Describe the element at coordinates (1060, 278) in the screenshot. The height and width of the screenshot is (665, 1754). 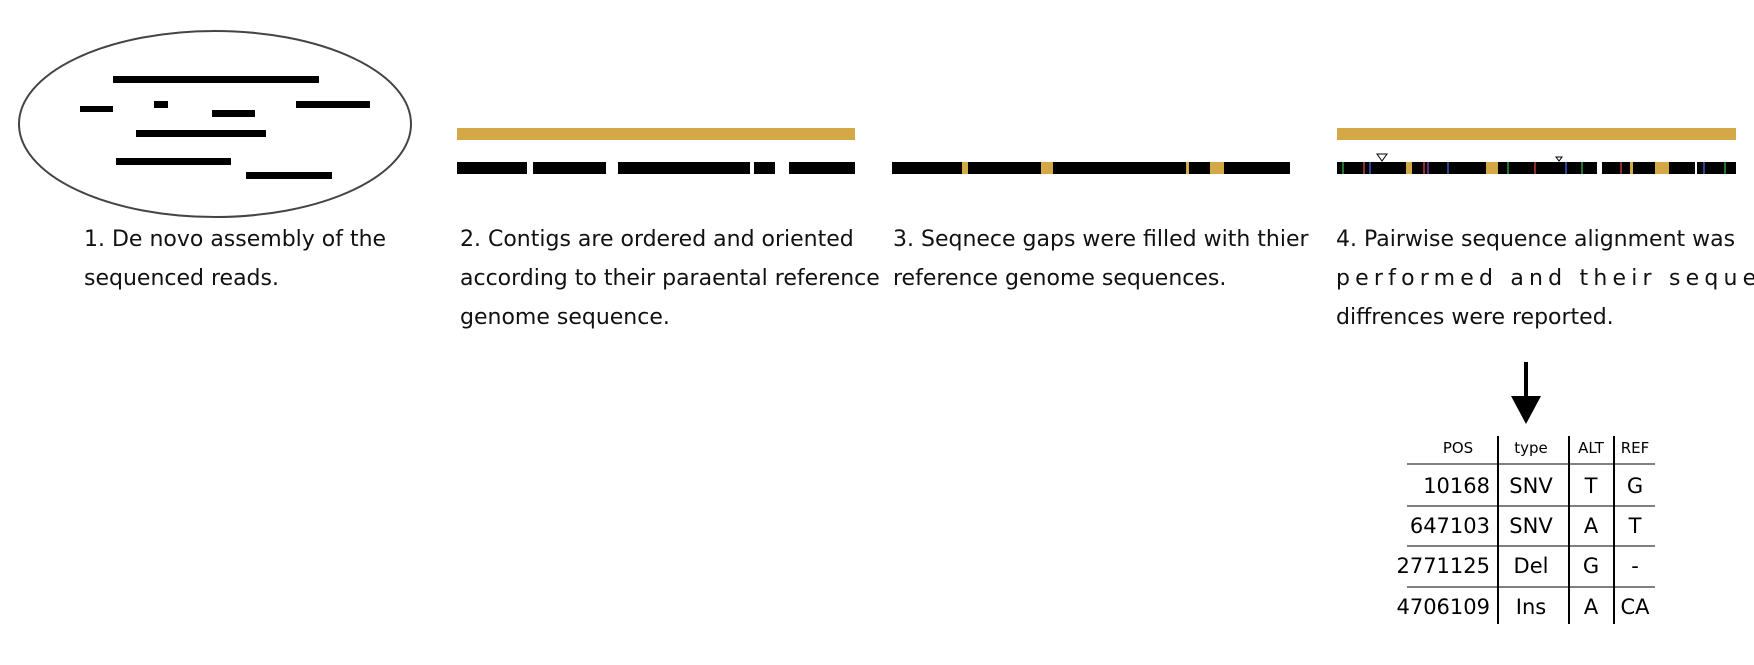
I see `caption-line: reference genome sequences.` at that location.